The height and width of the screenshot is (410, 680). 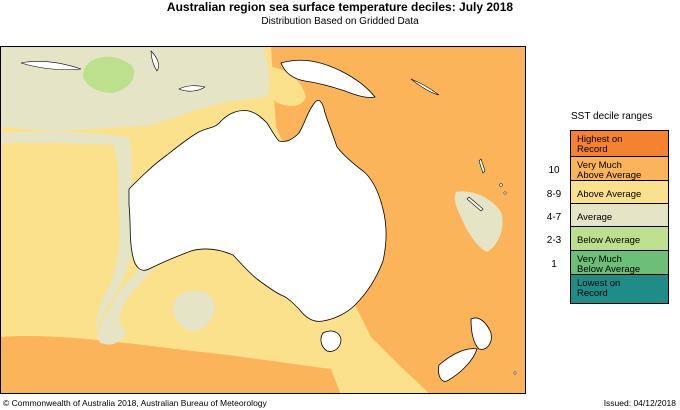 I want to click on region-very-much-above-coral, so click(x=284, y=86).